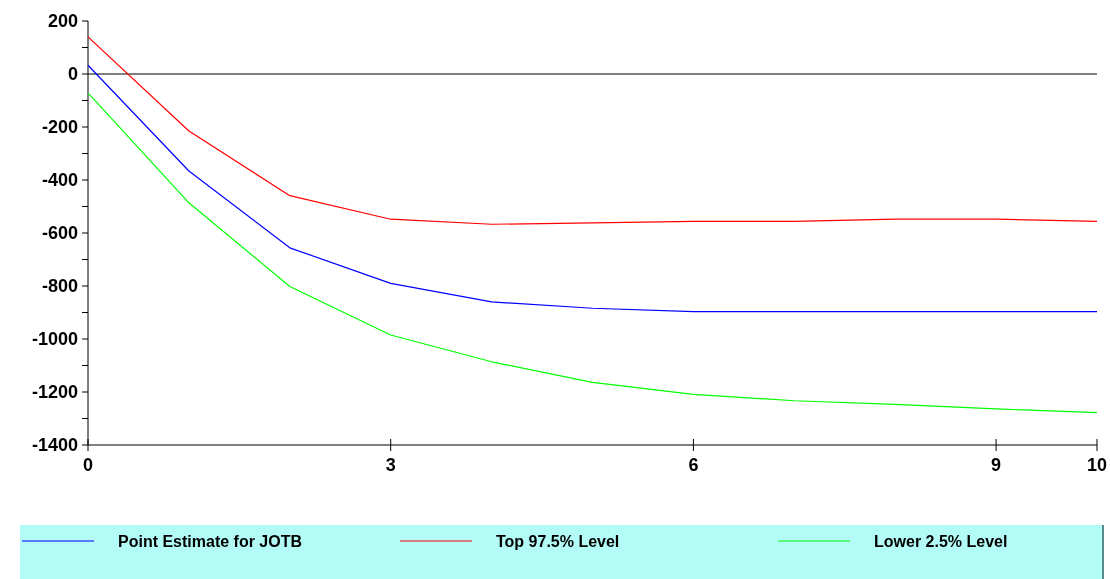 This screenshot has height=579, width=1110. Describe the element at coordinates (54, 392) in the screenshot. I see `y-tick-label: -1200` at that location.